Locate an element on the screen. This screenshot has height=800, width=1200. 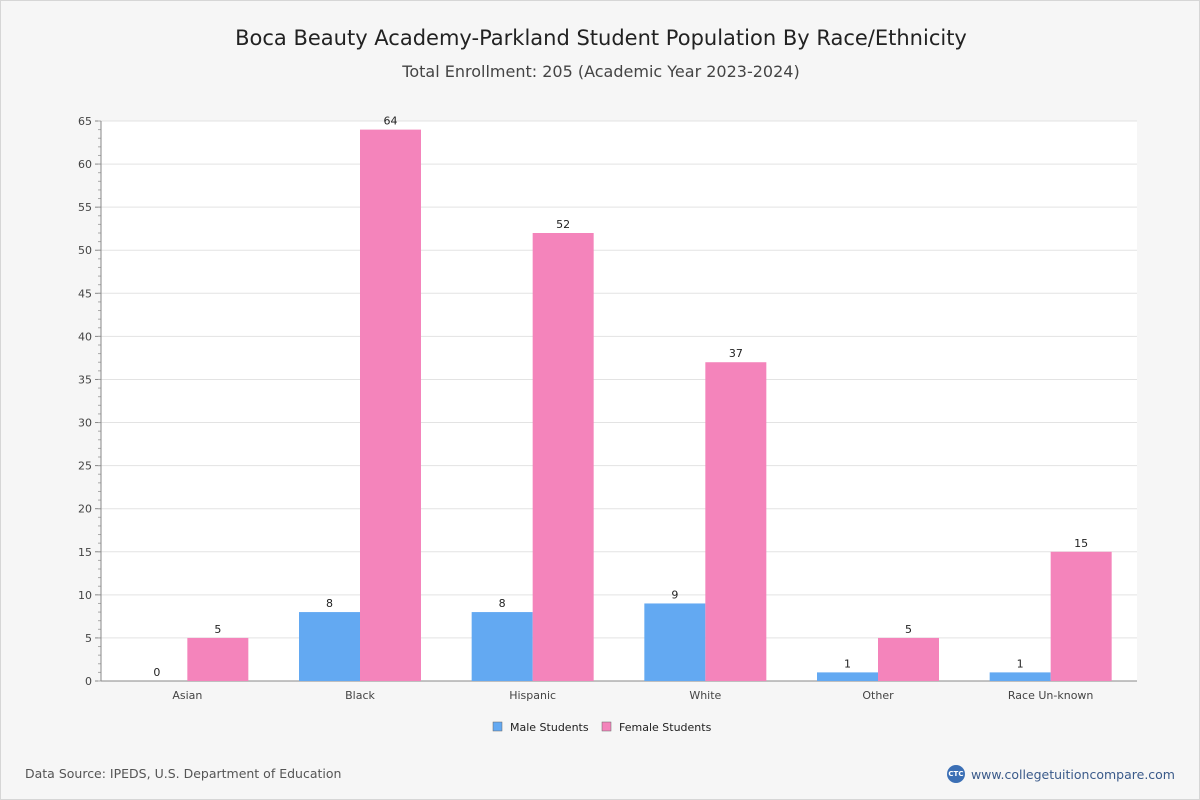
data-label: 9 is located at coordinates (674, 594).